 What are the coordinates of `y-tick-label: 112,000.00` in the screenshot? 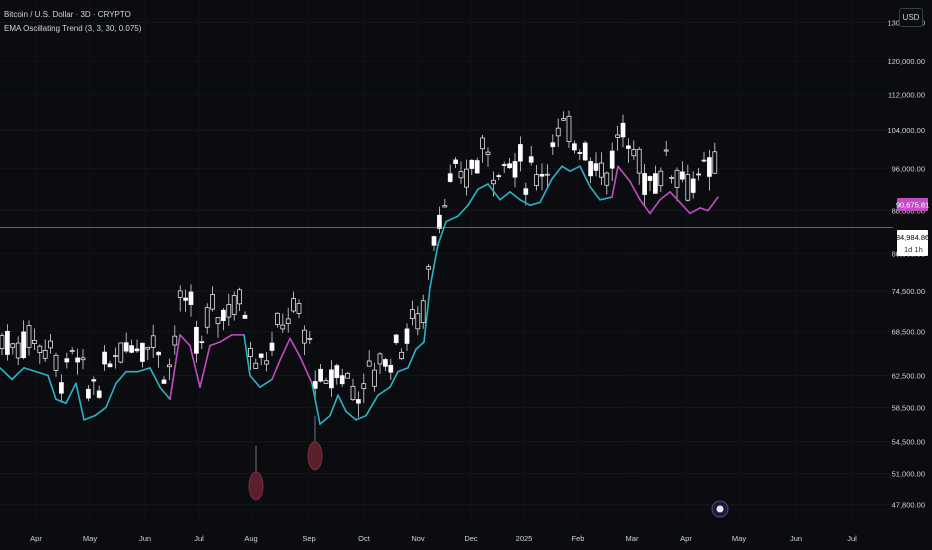 It's located at (906, 94).